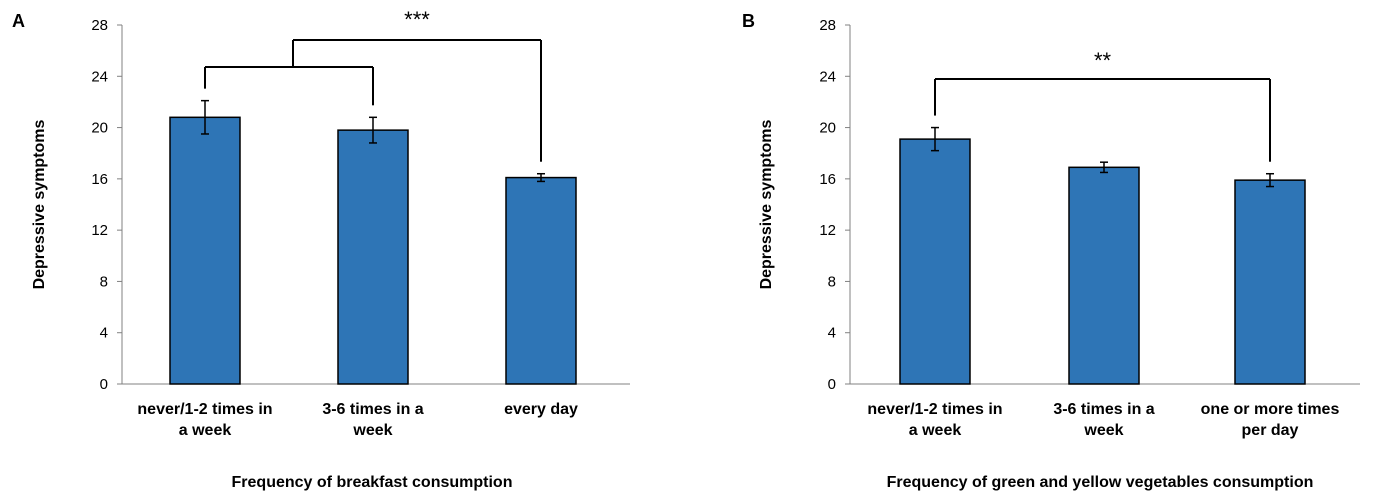  What do you see at coordinates (1103, 60) in the screenshot?
I see `significance-stars: **` at bounding box center [1103, 60].